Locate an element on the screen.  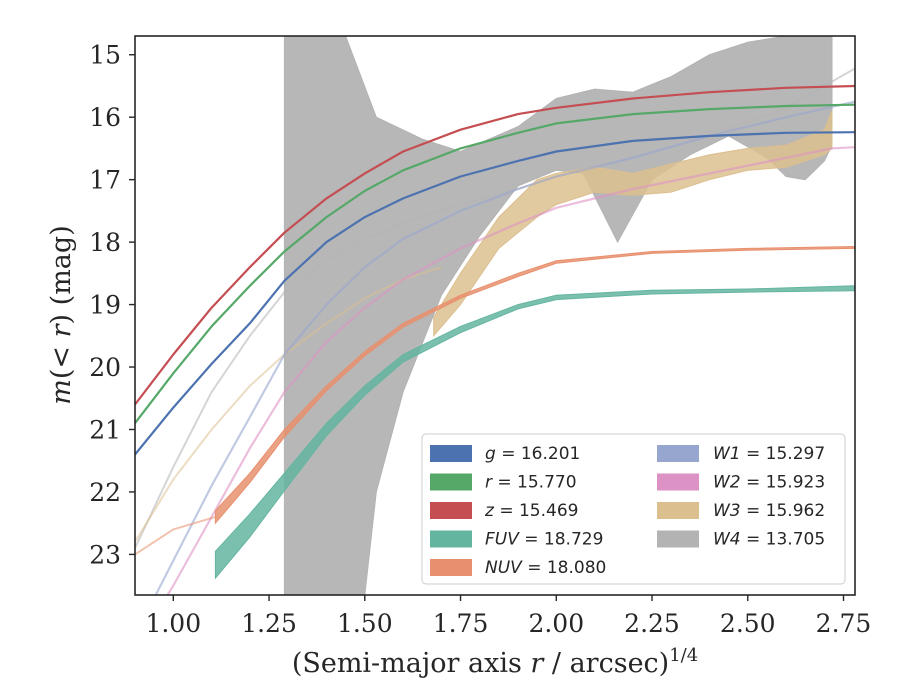
x-tick-label: 1.25 is located at coordinates (269, 623).